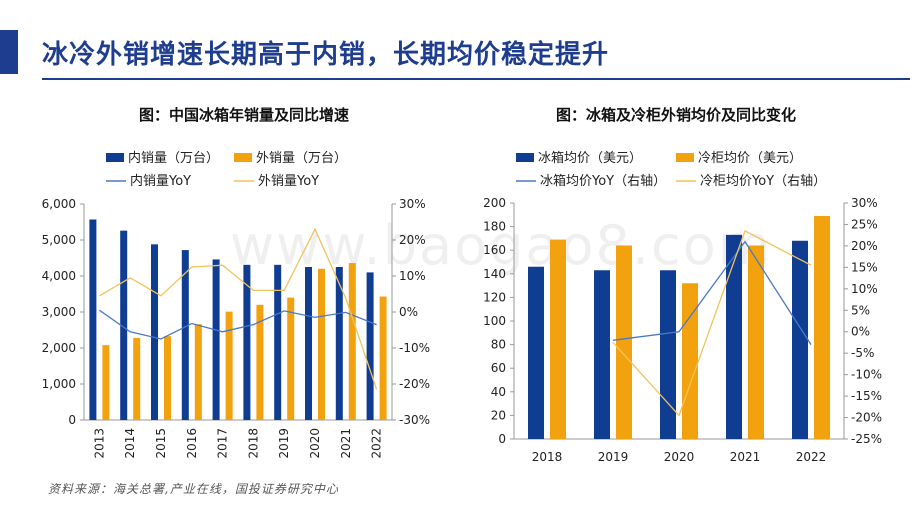 This screenshot has width=920, height=518. What do you see at coordinates (244, 115) in the screenshot?
I see `chart-title: 图：中国冰箱年销量及同比增速` at bounding box center [244, 115].